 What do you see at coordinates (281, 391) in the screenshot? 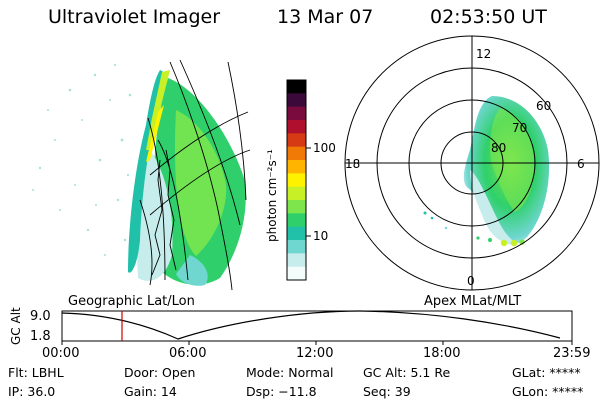
I see `footer-dsp: Dsp: −11.8` at bounding box center [281, 391].